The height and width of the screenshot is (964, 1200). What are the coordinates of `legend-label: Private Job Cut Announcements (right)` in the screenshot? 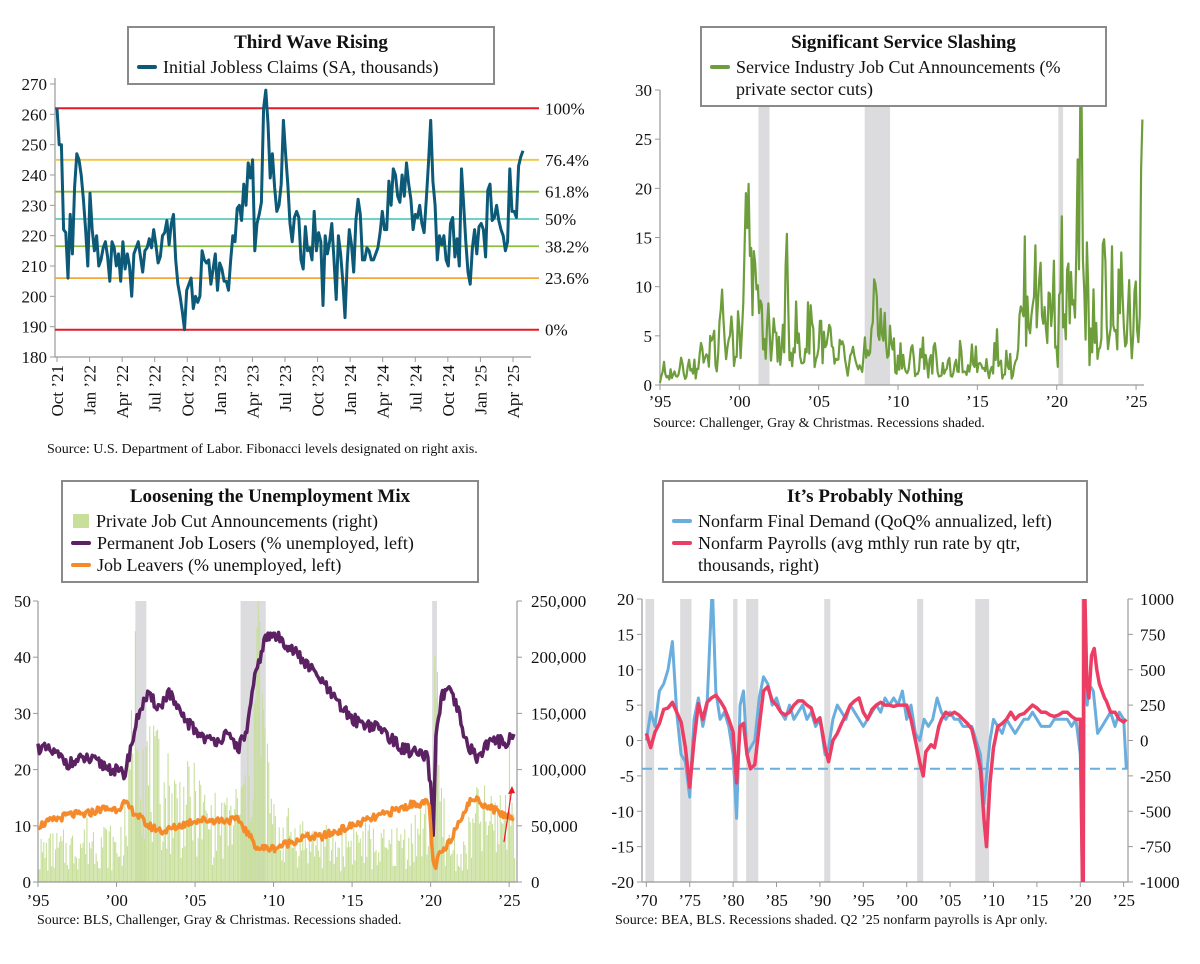 It's located at (237, 521).